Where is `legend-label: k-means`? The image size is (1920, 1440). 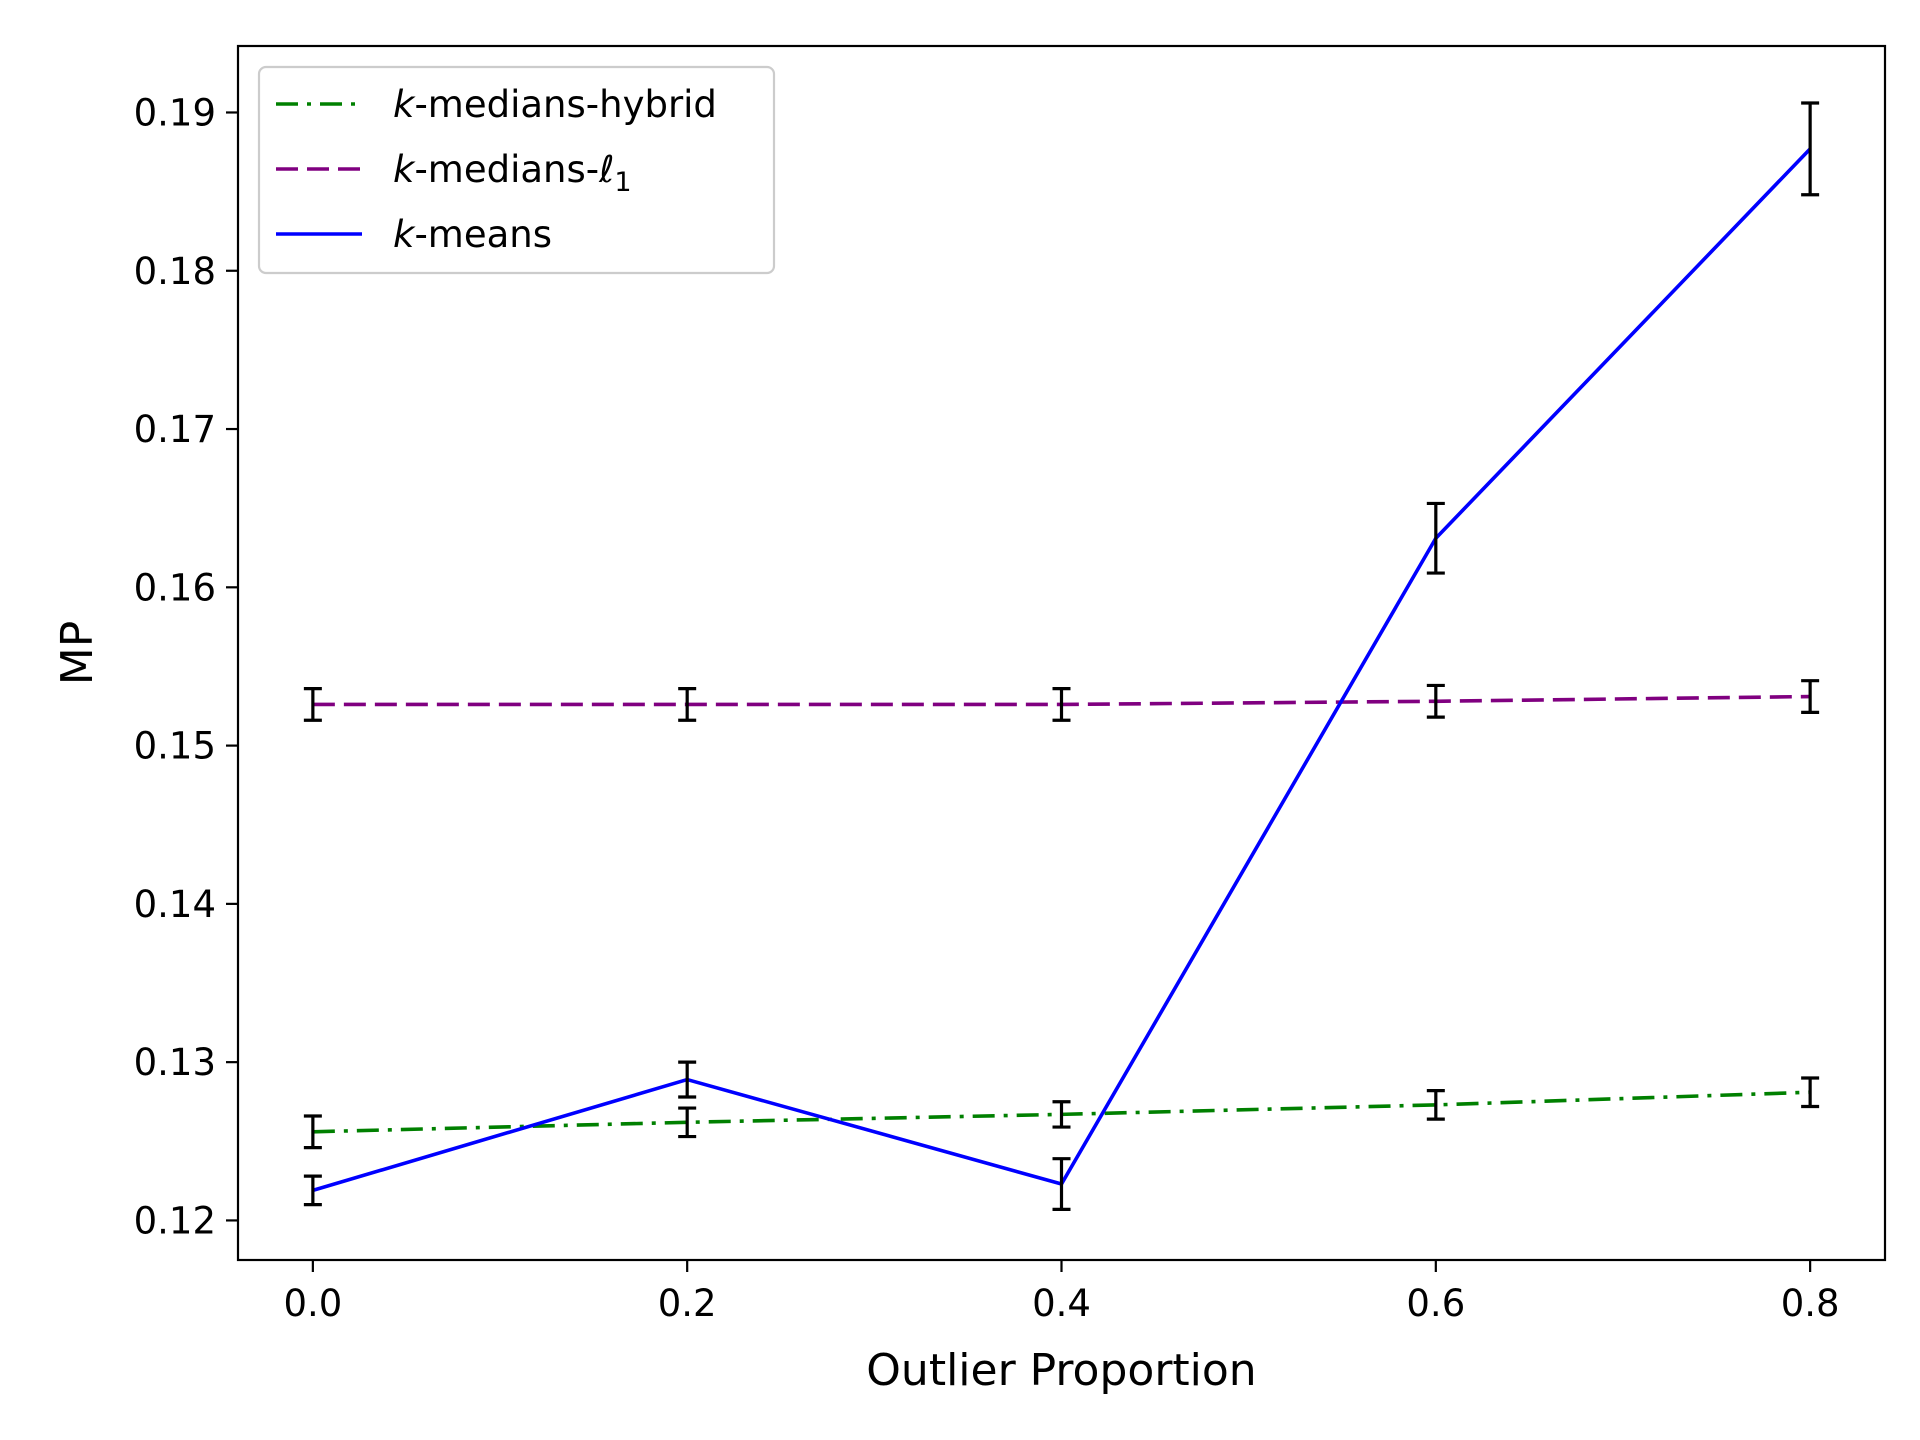
legend-label: k-means is located at coordinates (472, 234).